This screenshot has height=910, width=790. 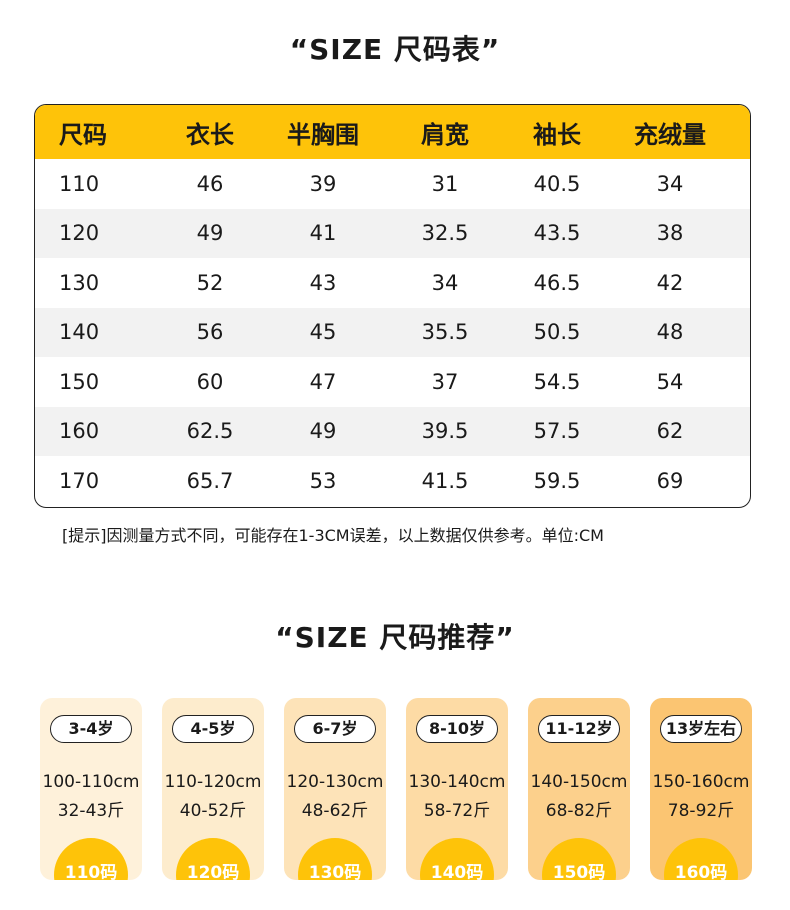 I want to click on age-pill: 4-5岁, so click(x=213, y=729).